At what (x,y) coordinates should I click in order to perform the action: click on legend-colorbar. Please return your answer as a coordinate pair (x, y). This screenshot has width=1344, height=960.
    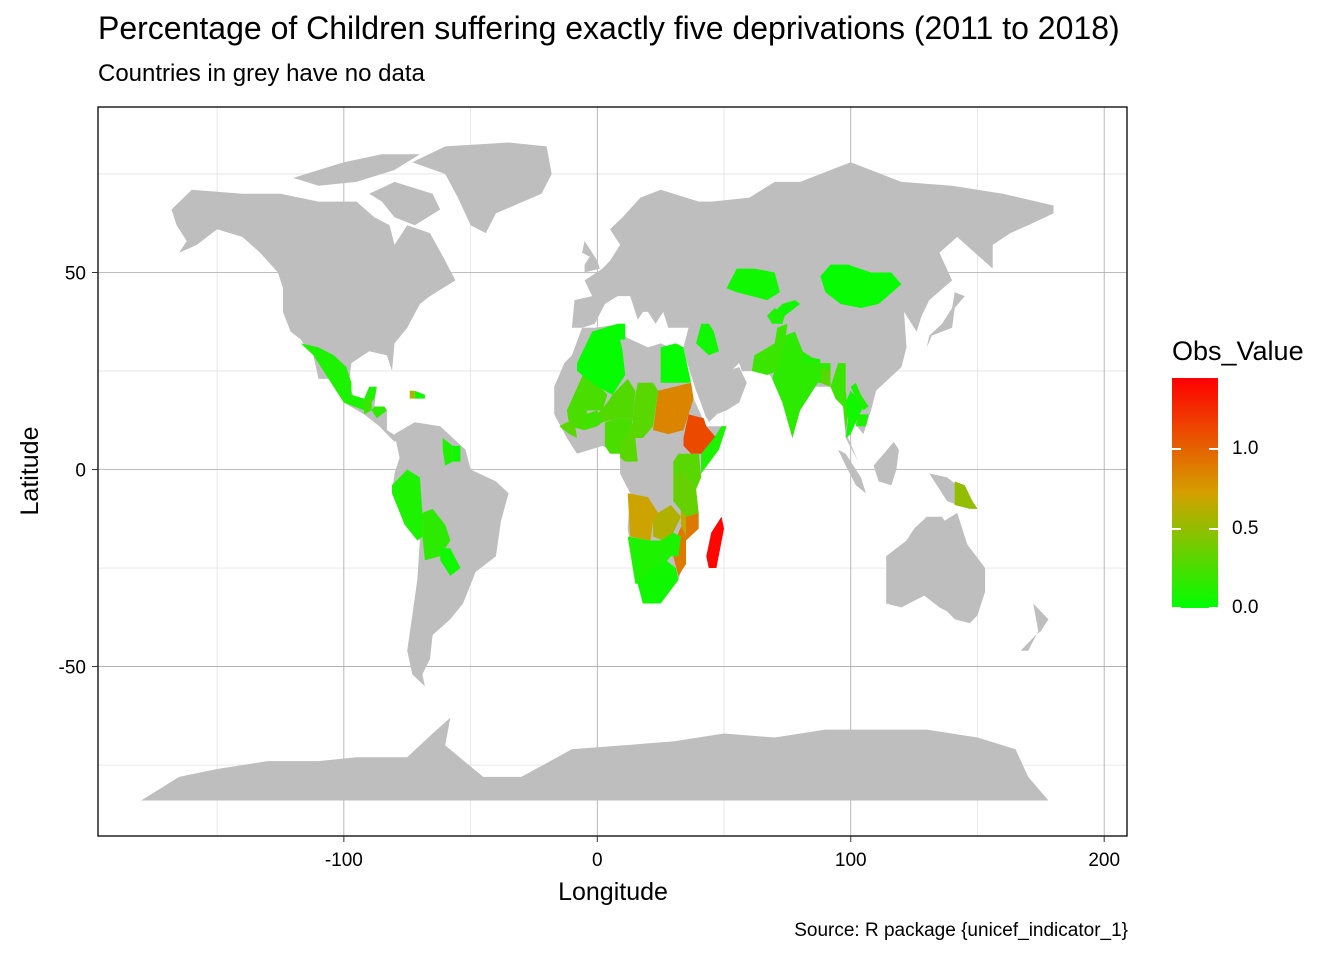
    Looking at the image, I should click on (1195, 493).